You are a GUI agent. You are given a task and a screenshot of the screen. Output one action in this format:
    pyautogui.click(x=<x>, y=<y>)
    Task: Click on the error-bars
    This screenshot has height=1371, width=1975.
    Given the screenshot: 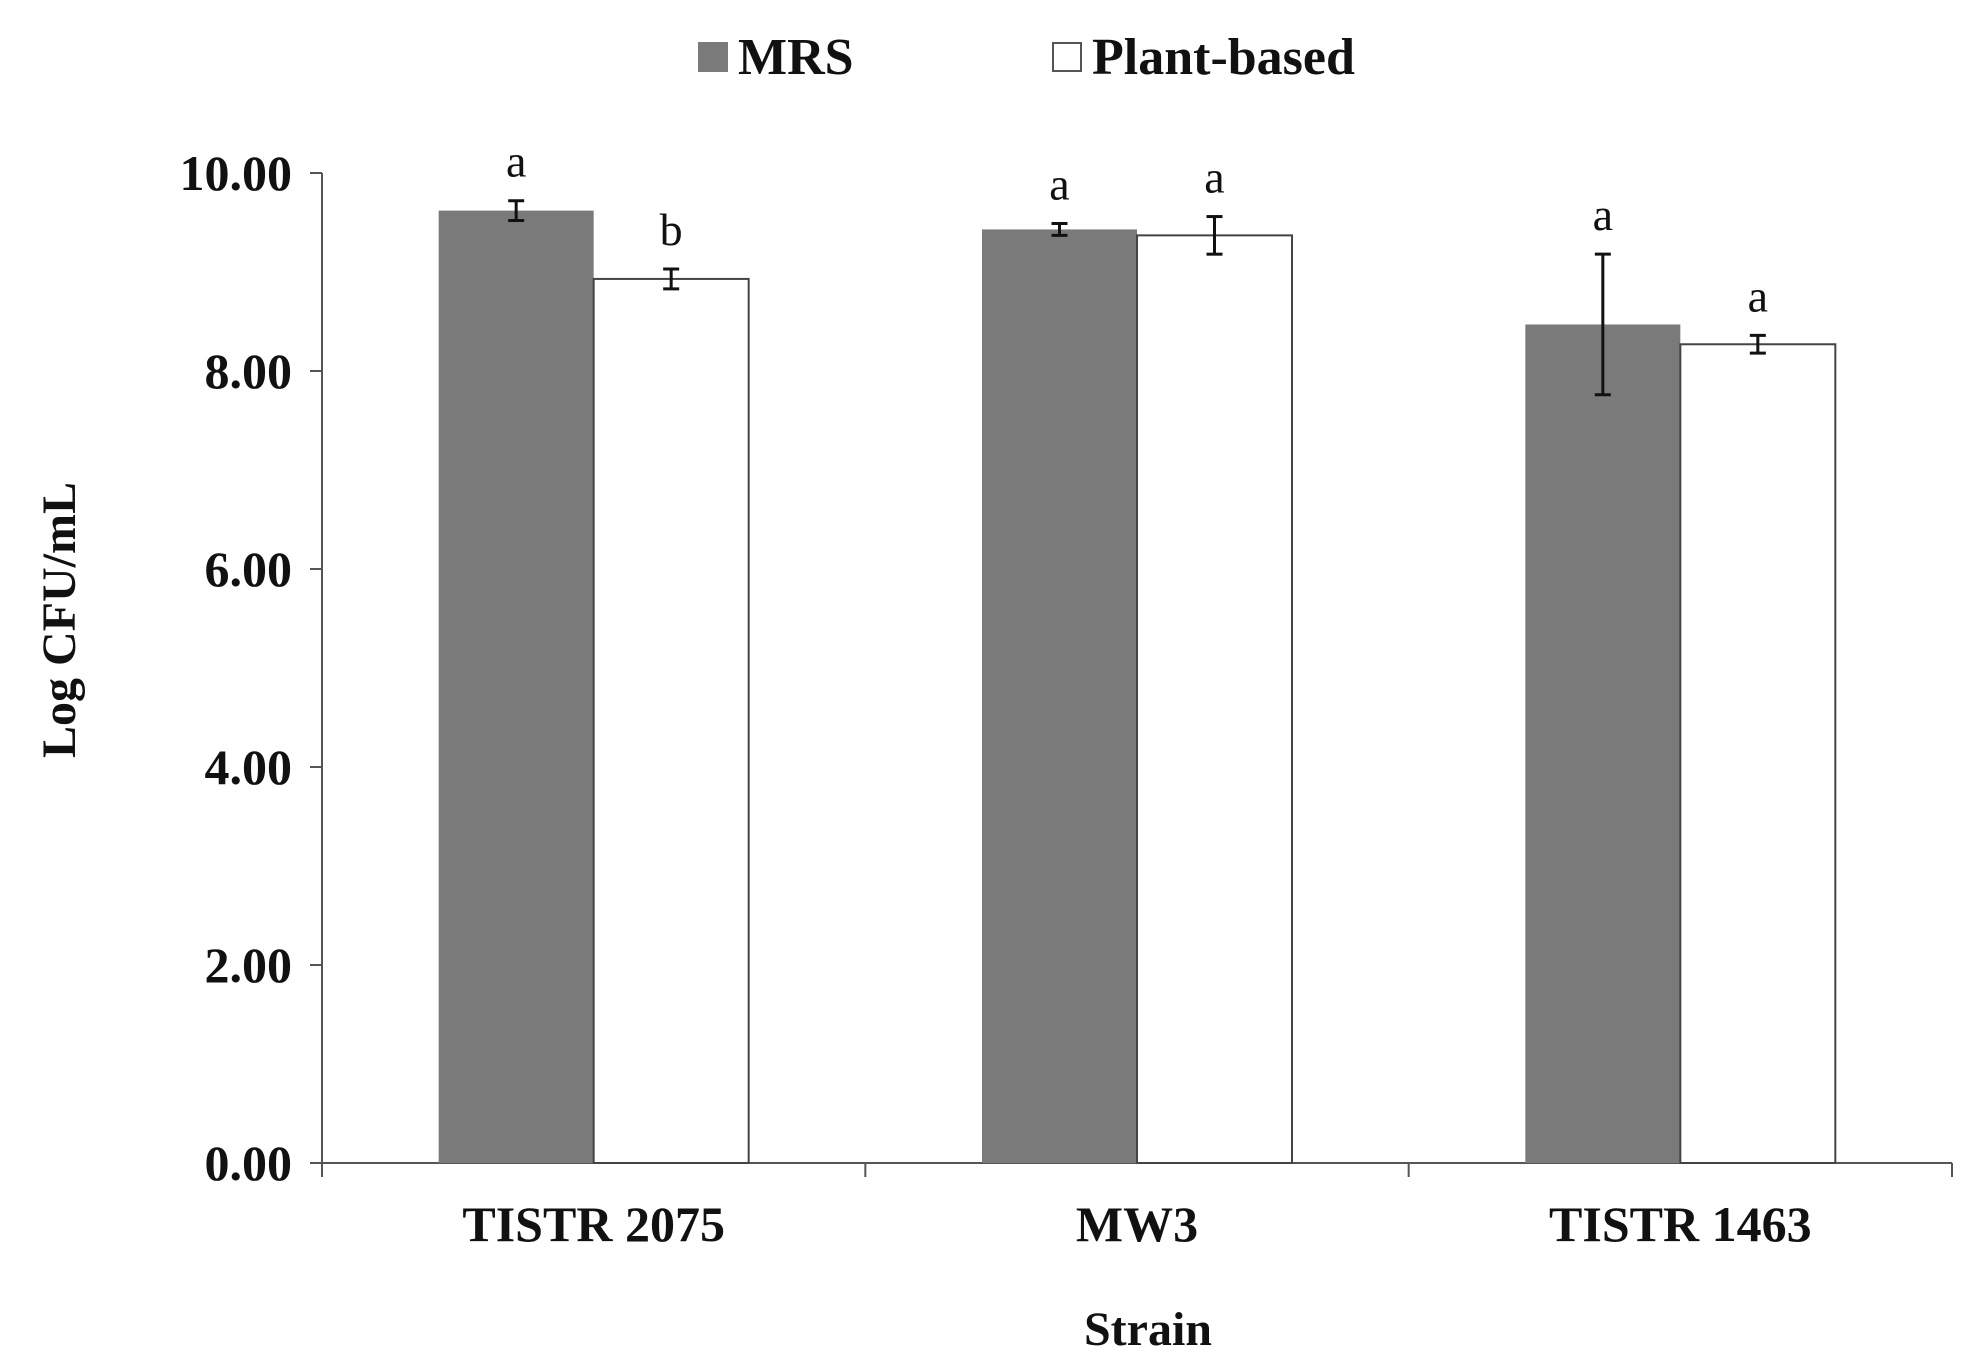 What is the action you would take?
    pyautogui.click(x=1137, y=298)
    